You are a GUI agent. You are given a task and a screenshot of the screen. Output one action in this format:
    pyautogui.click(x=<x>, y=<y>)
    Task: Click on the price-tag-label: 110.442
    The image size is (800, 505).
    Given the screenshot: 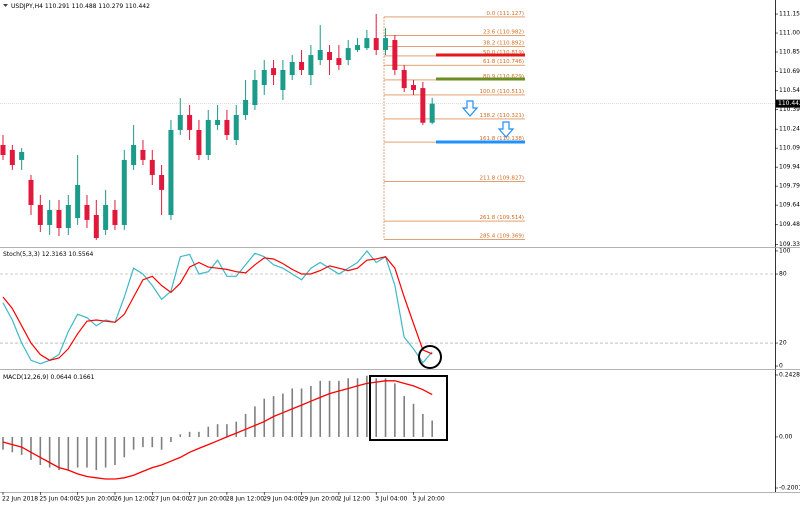 What is the action you would take?
    pyautogui.click(x=789, y=103)
    